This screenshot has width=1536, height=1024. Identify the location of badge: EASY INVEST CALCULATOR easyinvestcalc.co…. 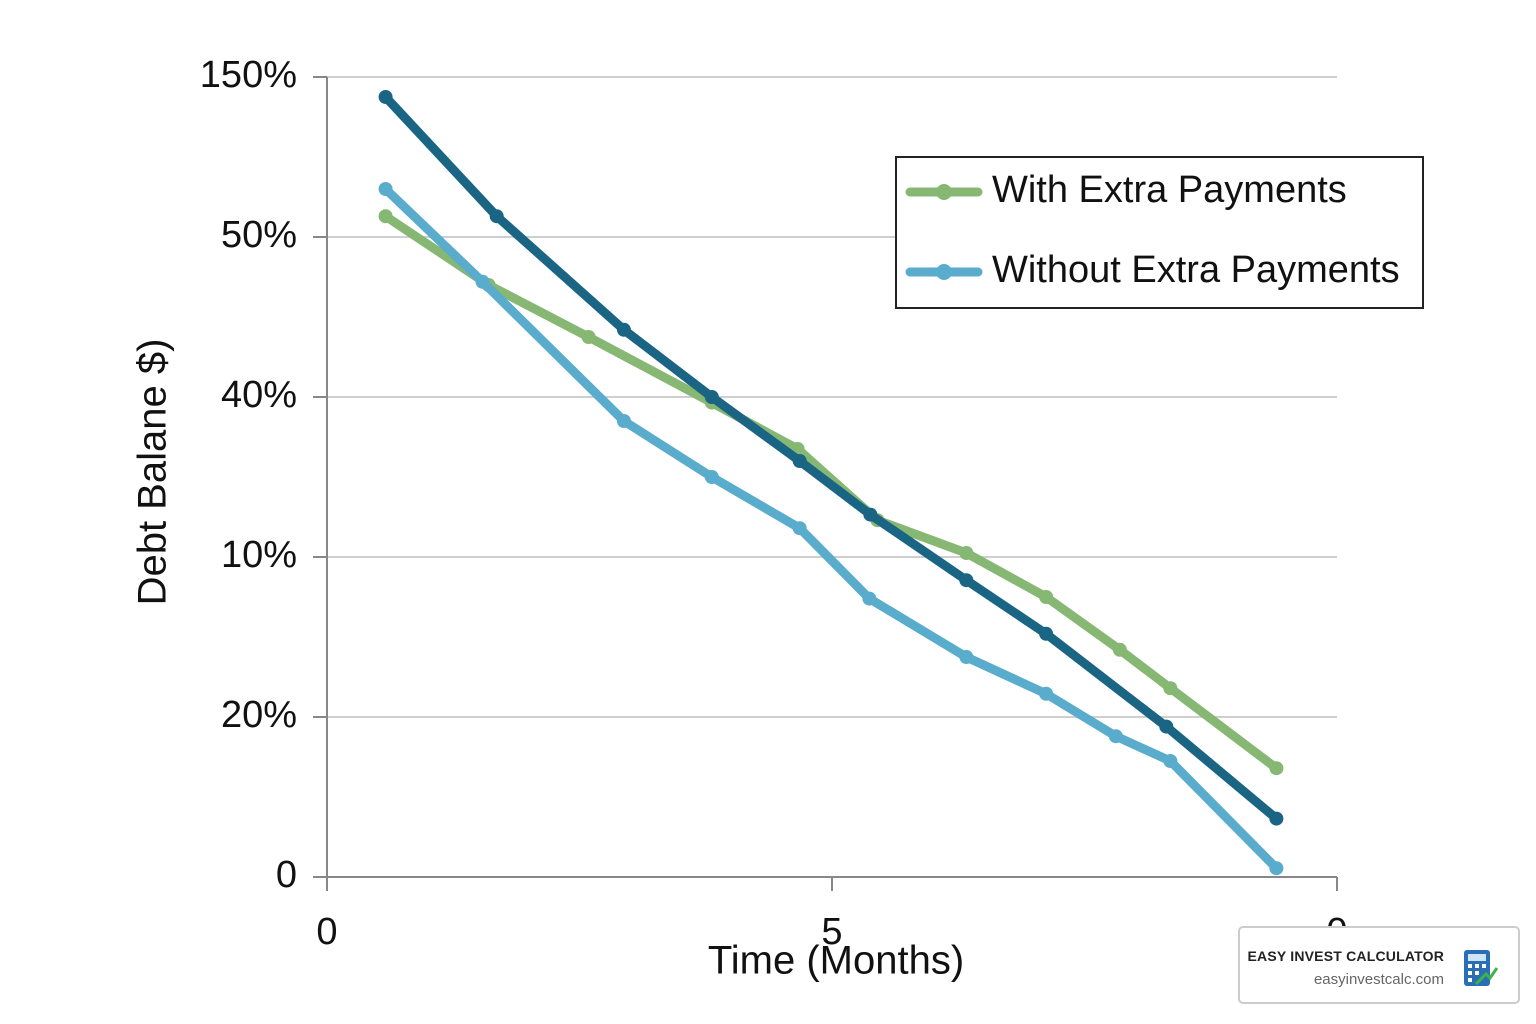
(1379, 965).